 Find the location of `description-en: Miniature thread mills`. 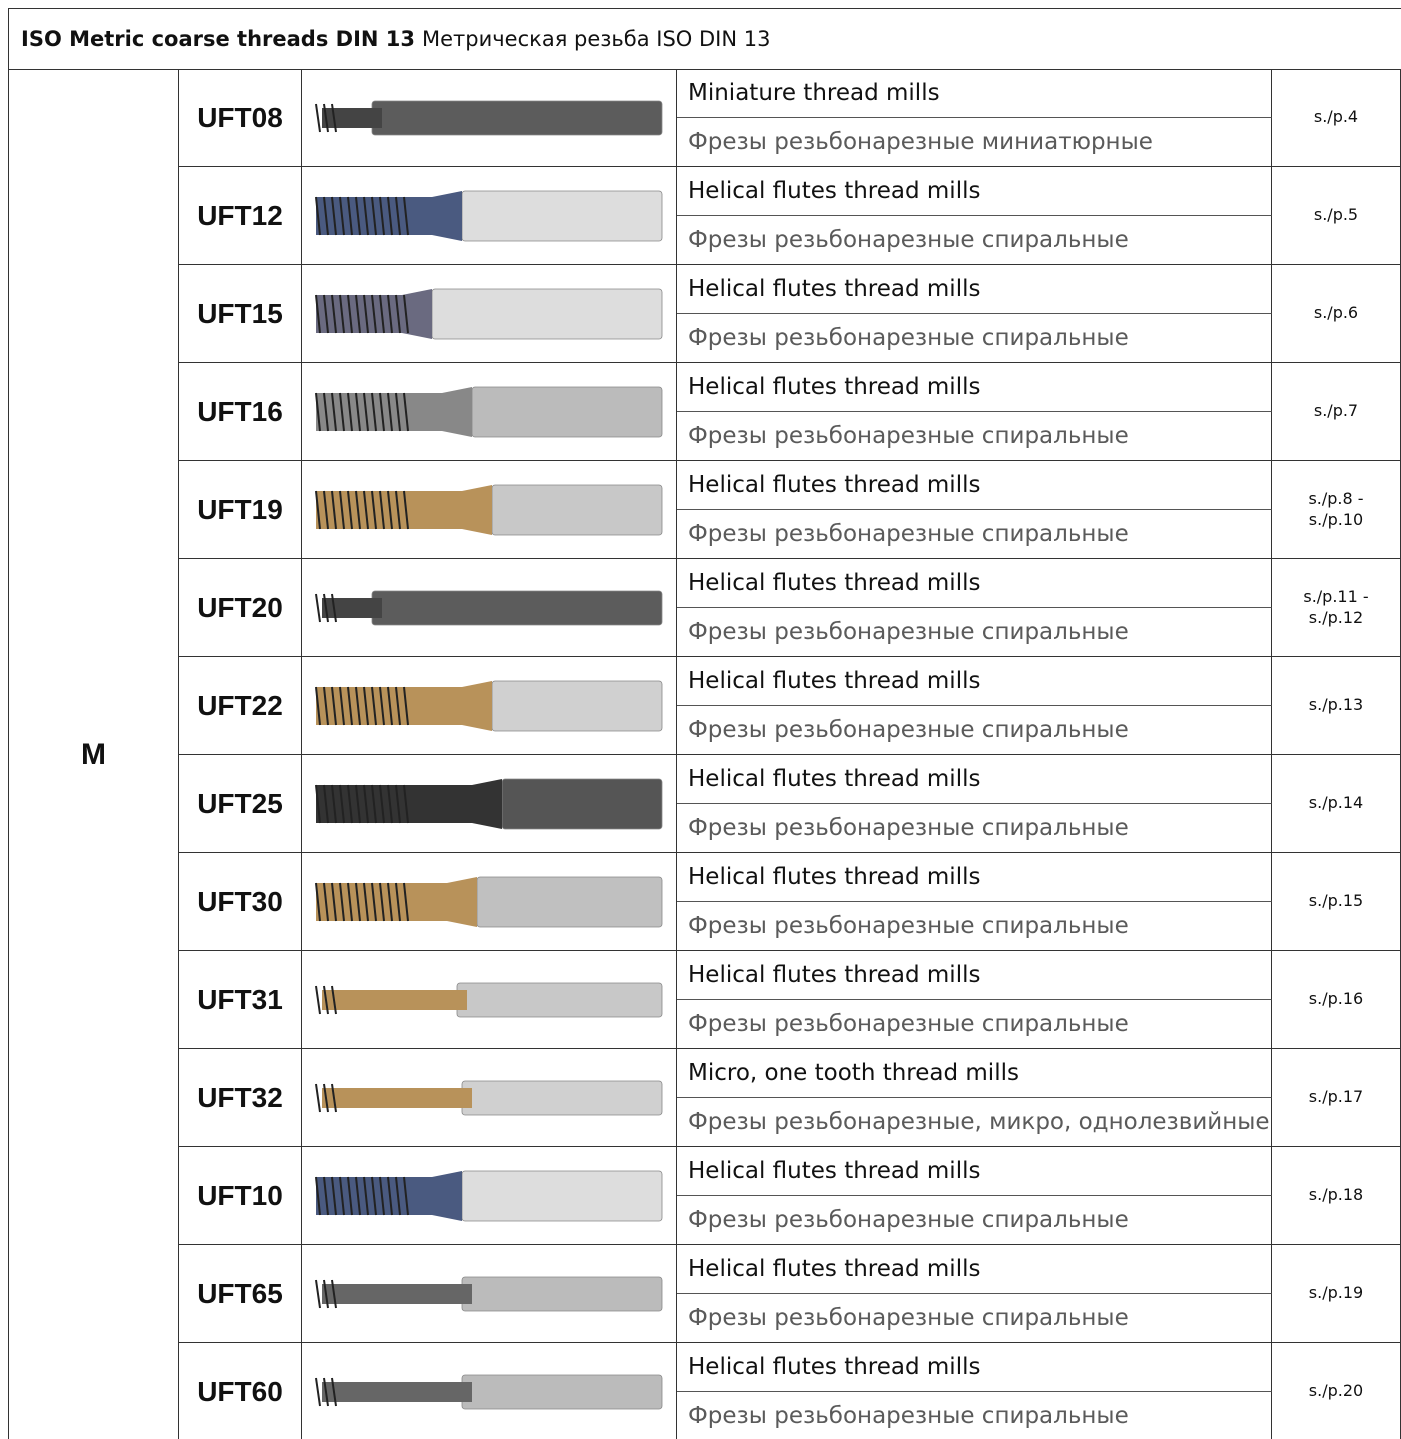

description-en: Miniature thread mills is located at coordinates (974, 93).